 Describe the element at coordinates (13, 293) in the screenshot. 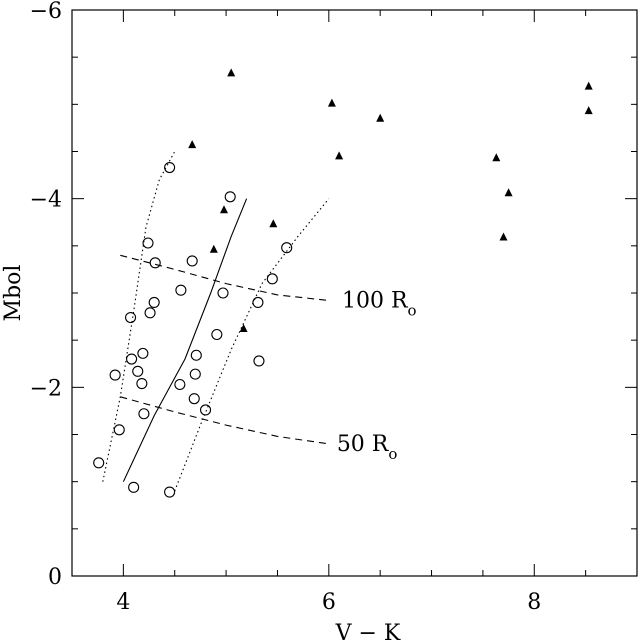

I see `y-axis-title: Mbol` at that location.